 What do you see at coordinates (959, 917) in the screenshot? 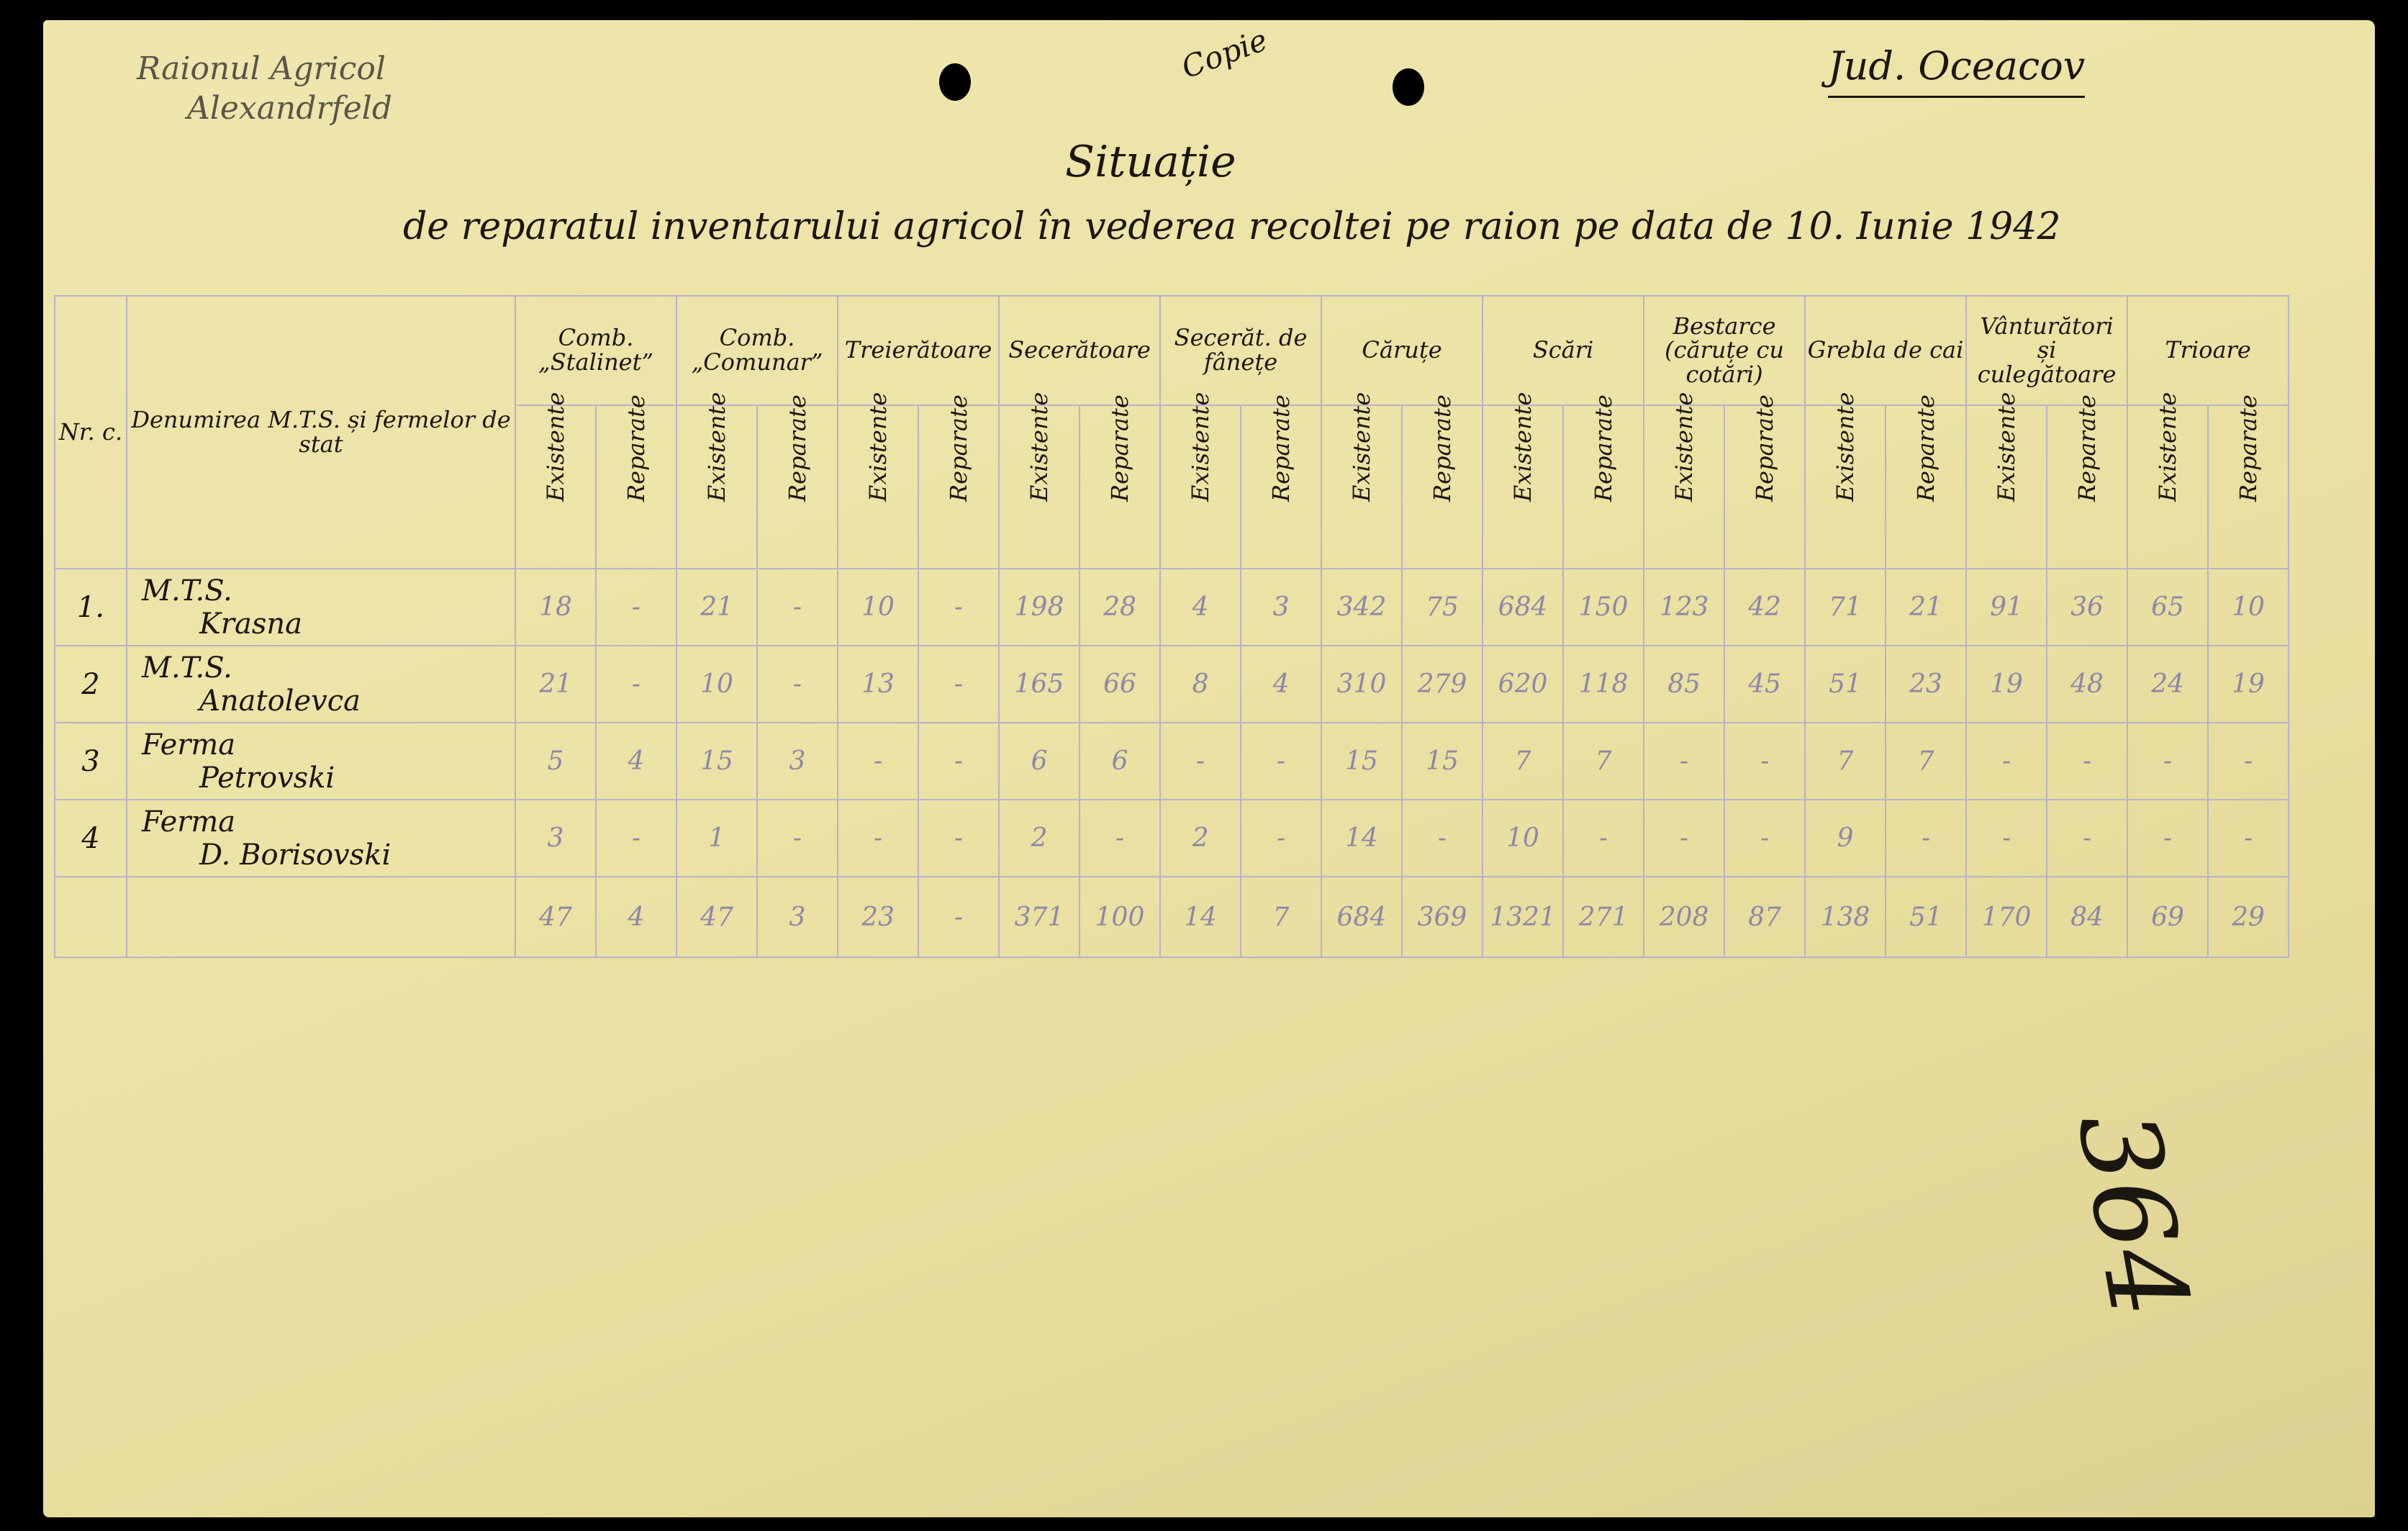
I see `total-value: -` at bounding box center [959, 917].